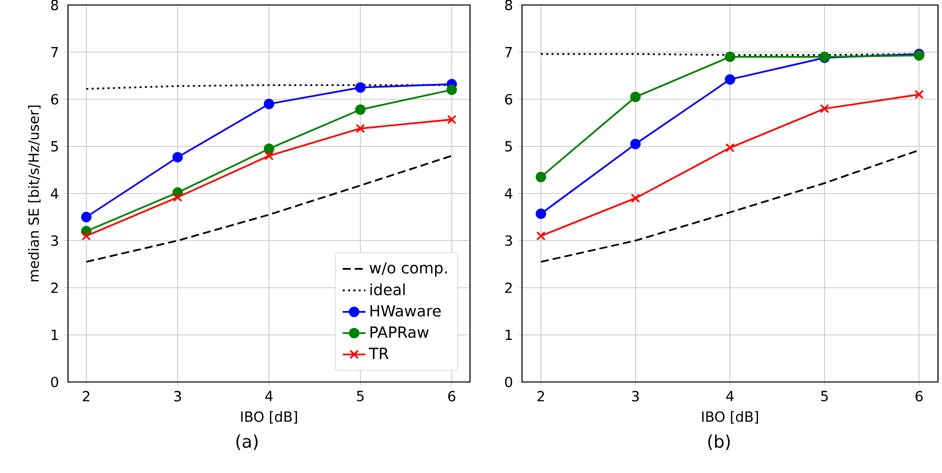 The height and width of the screenshot is (473, 942). Describe the element at coordinates (399, 332) in the screenshot. I see `legend-label: PAPRaw` at that location.